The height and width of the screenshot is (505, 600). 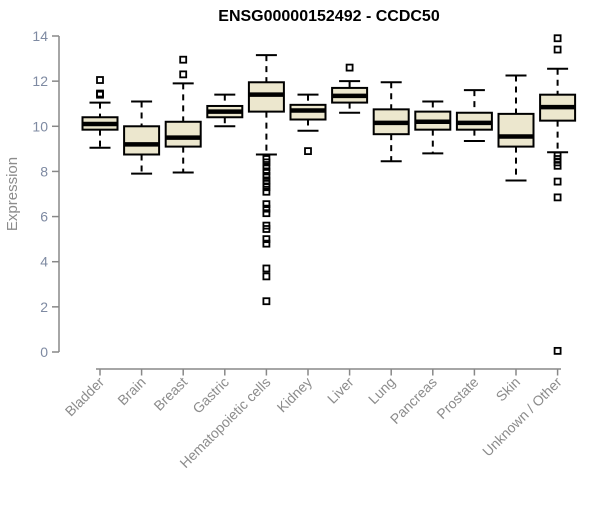 I want to click on y-axis-title: Expression, so click(x=12, y=194).